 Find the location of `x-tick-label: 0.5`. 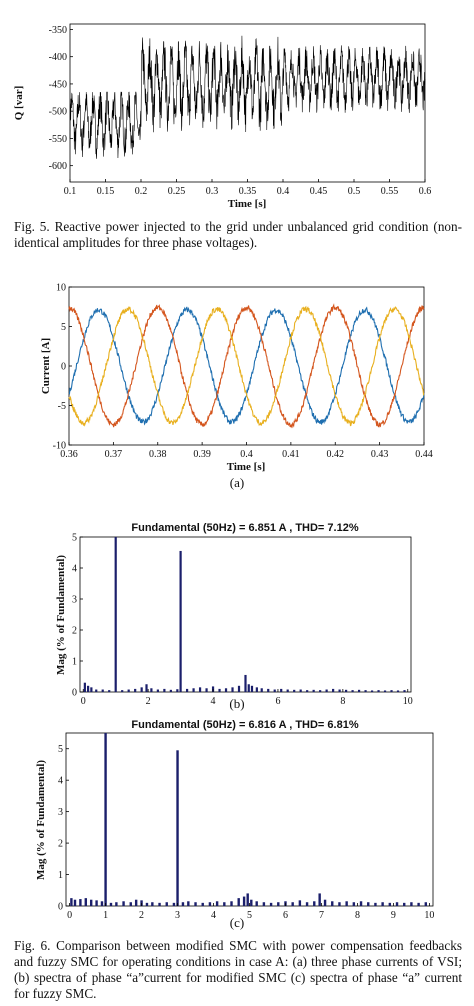

x-tick-label: 0.5 is located at coordinates (354, 191).